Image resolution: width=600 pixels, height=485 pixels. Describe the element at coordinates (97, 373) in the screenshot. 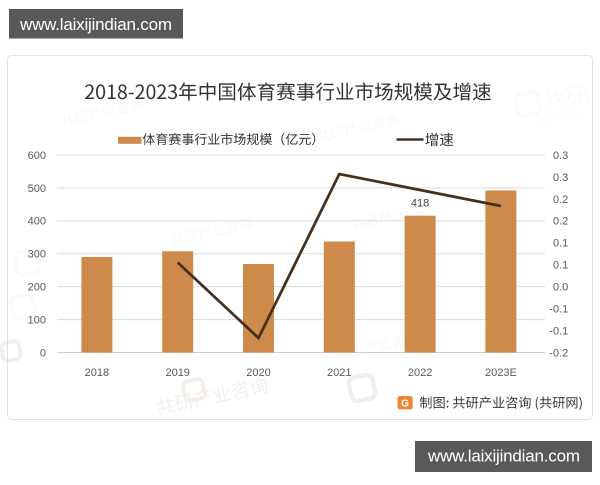

I see `svg-text: 2018` at that location.